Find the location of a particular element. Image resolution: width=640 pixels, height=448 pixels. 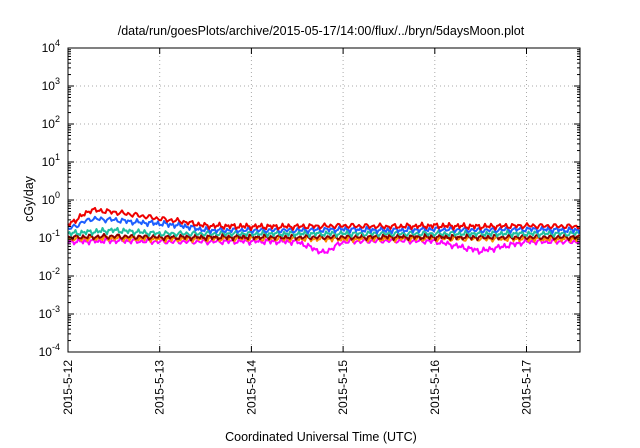

y-tick-label: 10⁻² is located at coordinates (49, 274).